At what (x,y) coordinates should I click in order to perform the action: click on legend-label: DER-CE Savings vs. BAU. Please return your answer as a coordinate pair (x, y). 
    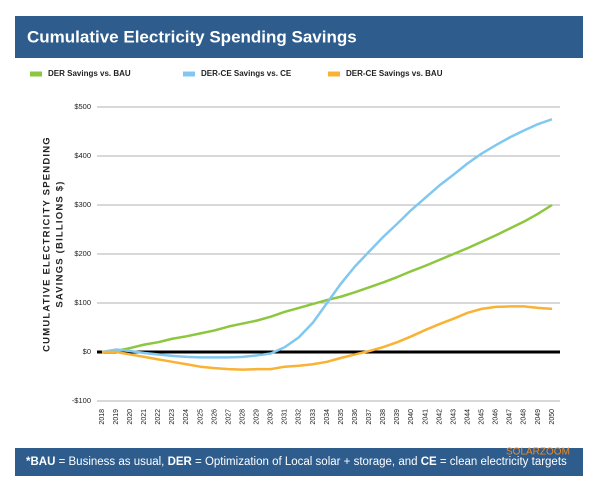
    Looking at the image, I should click on (394, 73).